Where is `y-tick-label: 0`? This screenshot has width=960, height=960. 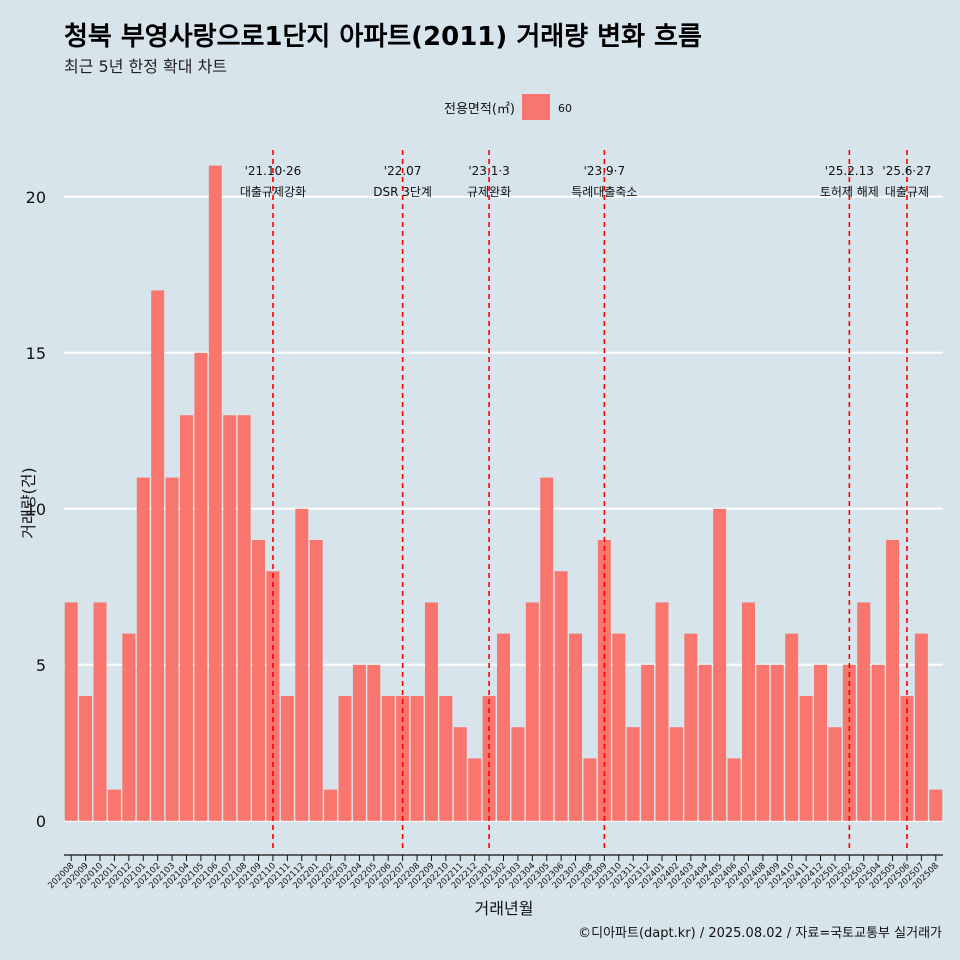
y-tick-label: 0 is located at coordinates (41, 821).